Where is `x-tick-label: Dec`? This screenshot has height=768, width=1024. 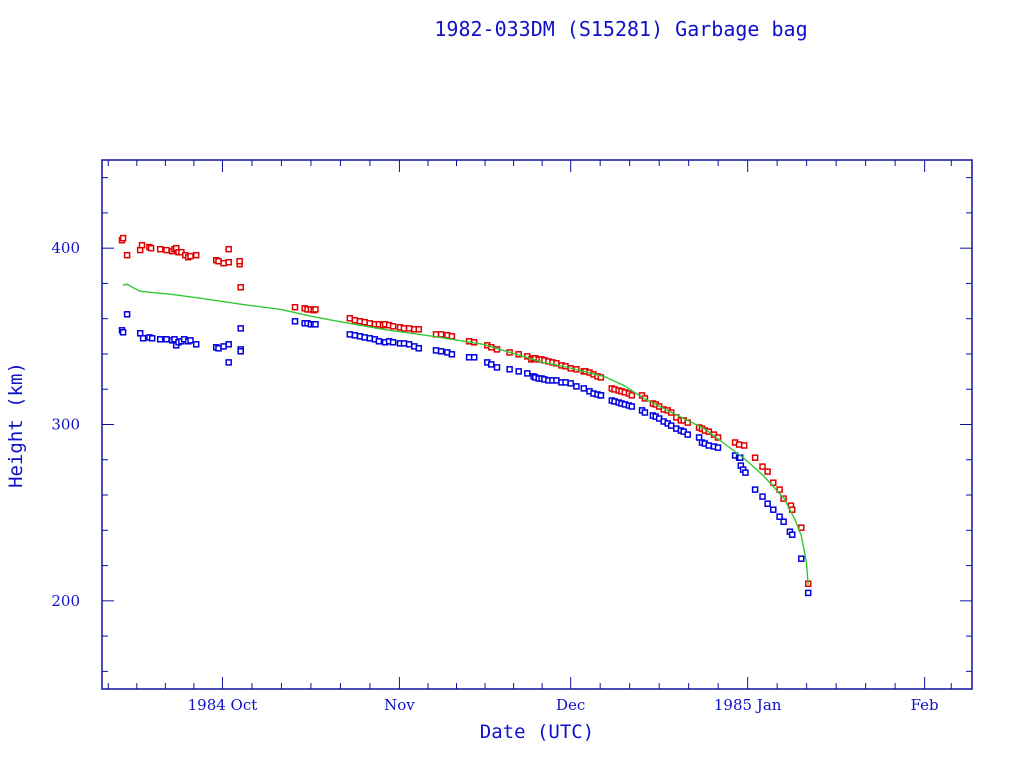 x-tick-label: Dec is located at coordinates (570, 705).